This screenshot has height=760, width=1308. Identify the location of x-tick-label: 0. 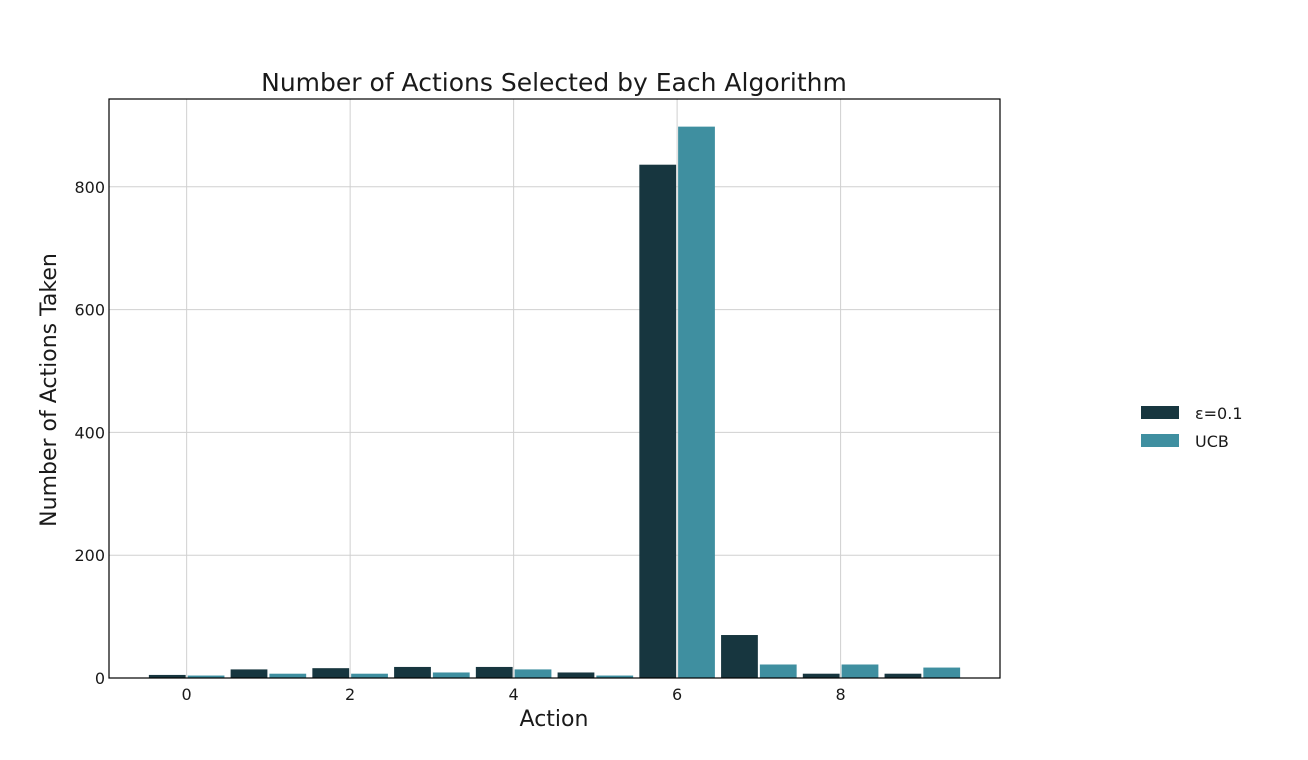
(187, 694).